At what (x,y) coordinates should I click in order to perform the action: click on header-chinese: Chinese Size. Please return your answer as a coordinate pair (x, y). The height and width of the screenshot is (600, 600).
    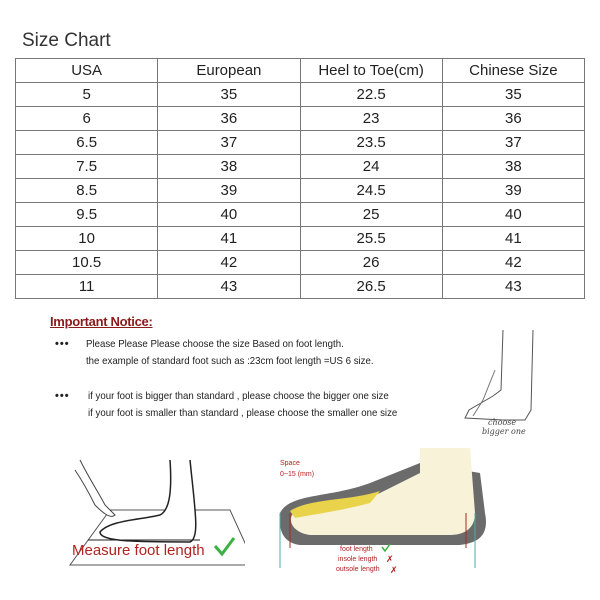
    Looking at the image, I should click on (513, 70).